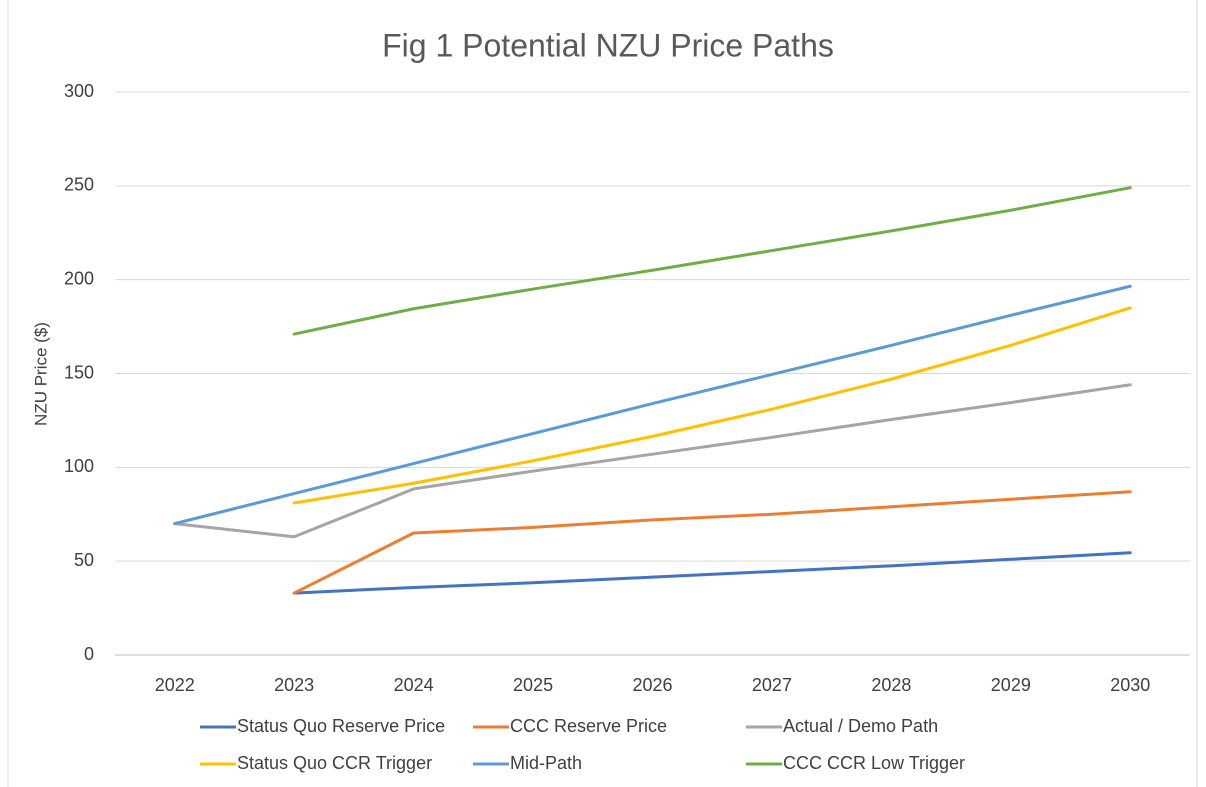 The image size is (1206, 787). What do you see at coordinates (79, 278) in the screenshot?
I see `y-tick-label: 200` at bounding box center [79, 278].